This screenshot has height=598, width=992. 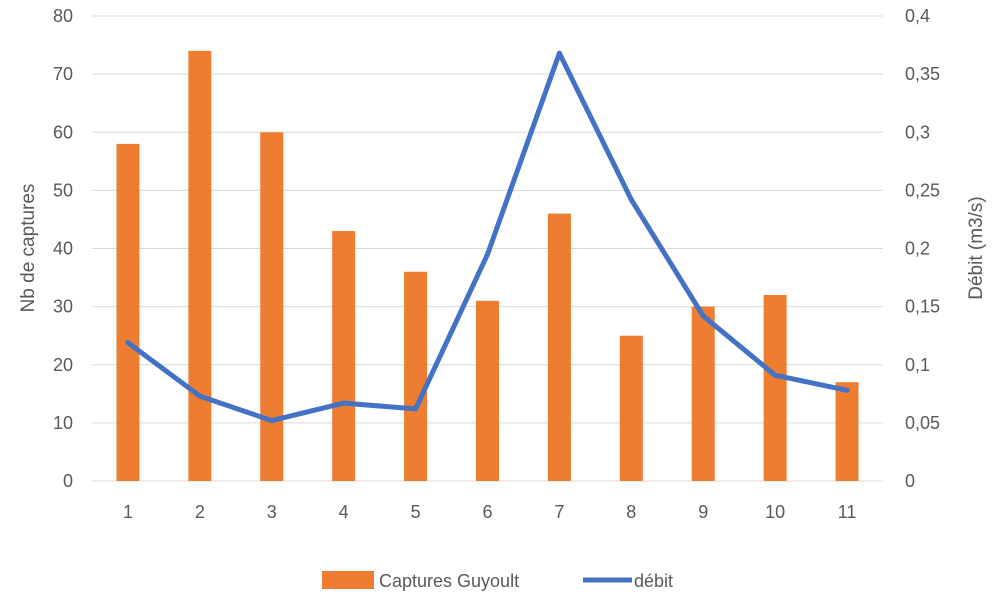 I want to click on left-tick-label: 70, so click(x=63, y=74).